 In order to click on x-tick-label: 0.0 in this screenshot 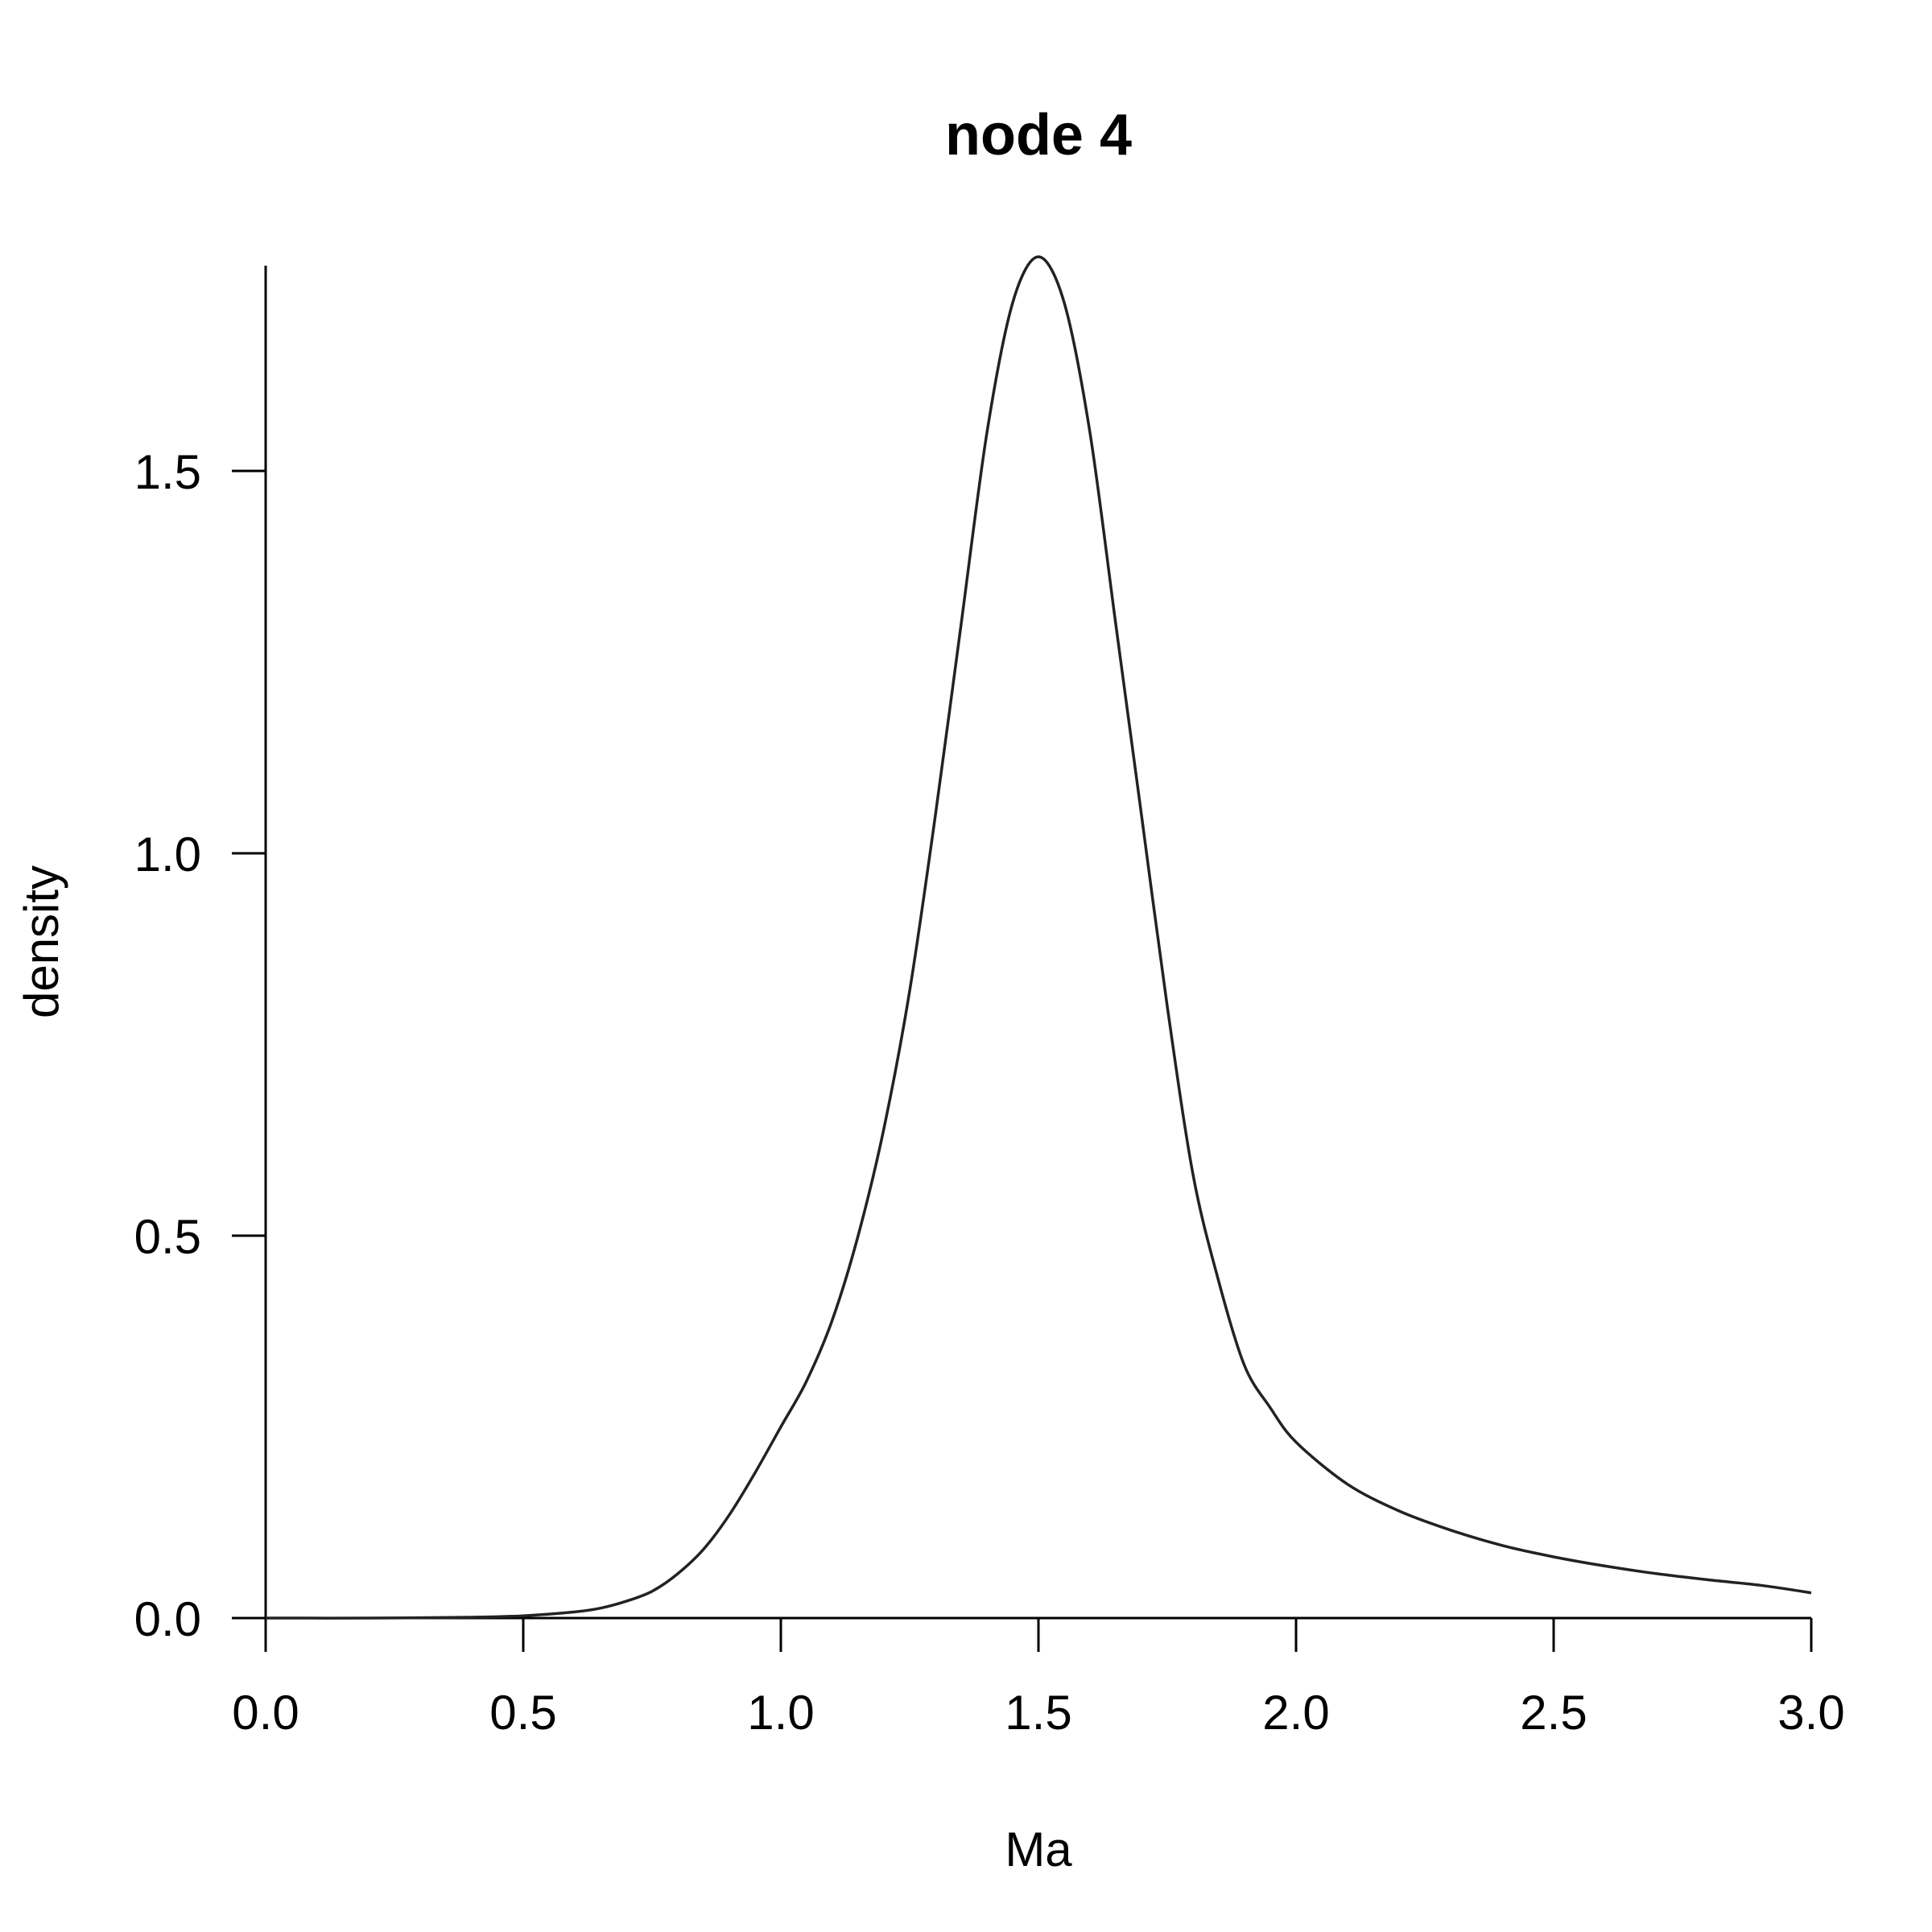, I will do `click(265, 1713)`.